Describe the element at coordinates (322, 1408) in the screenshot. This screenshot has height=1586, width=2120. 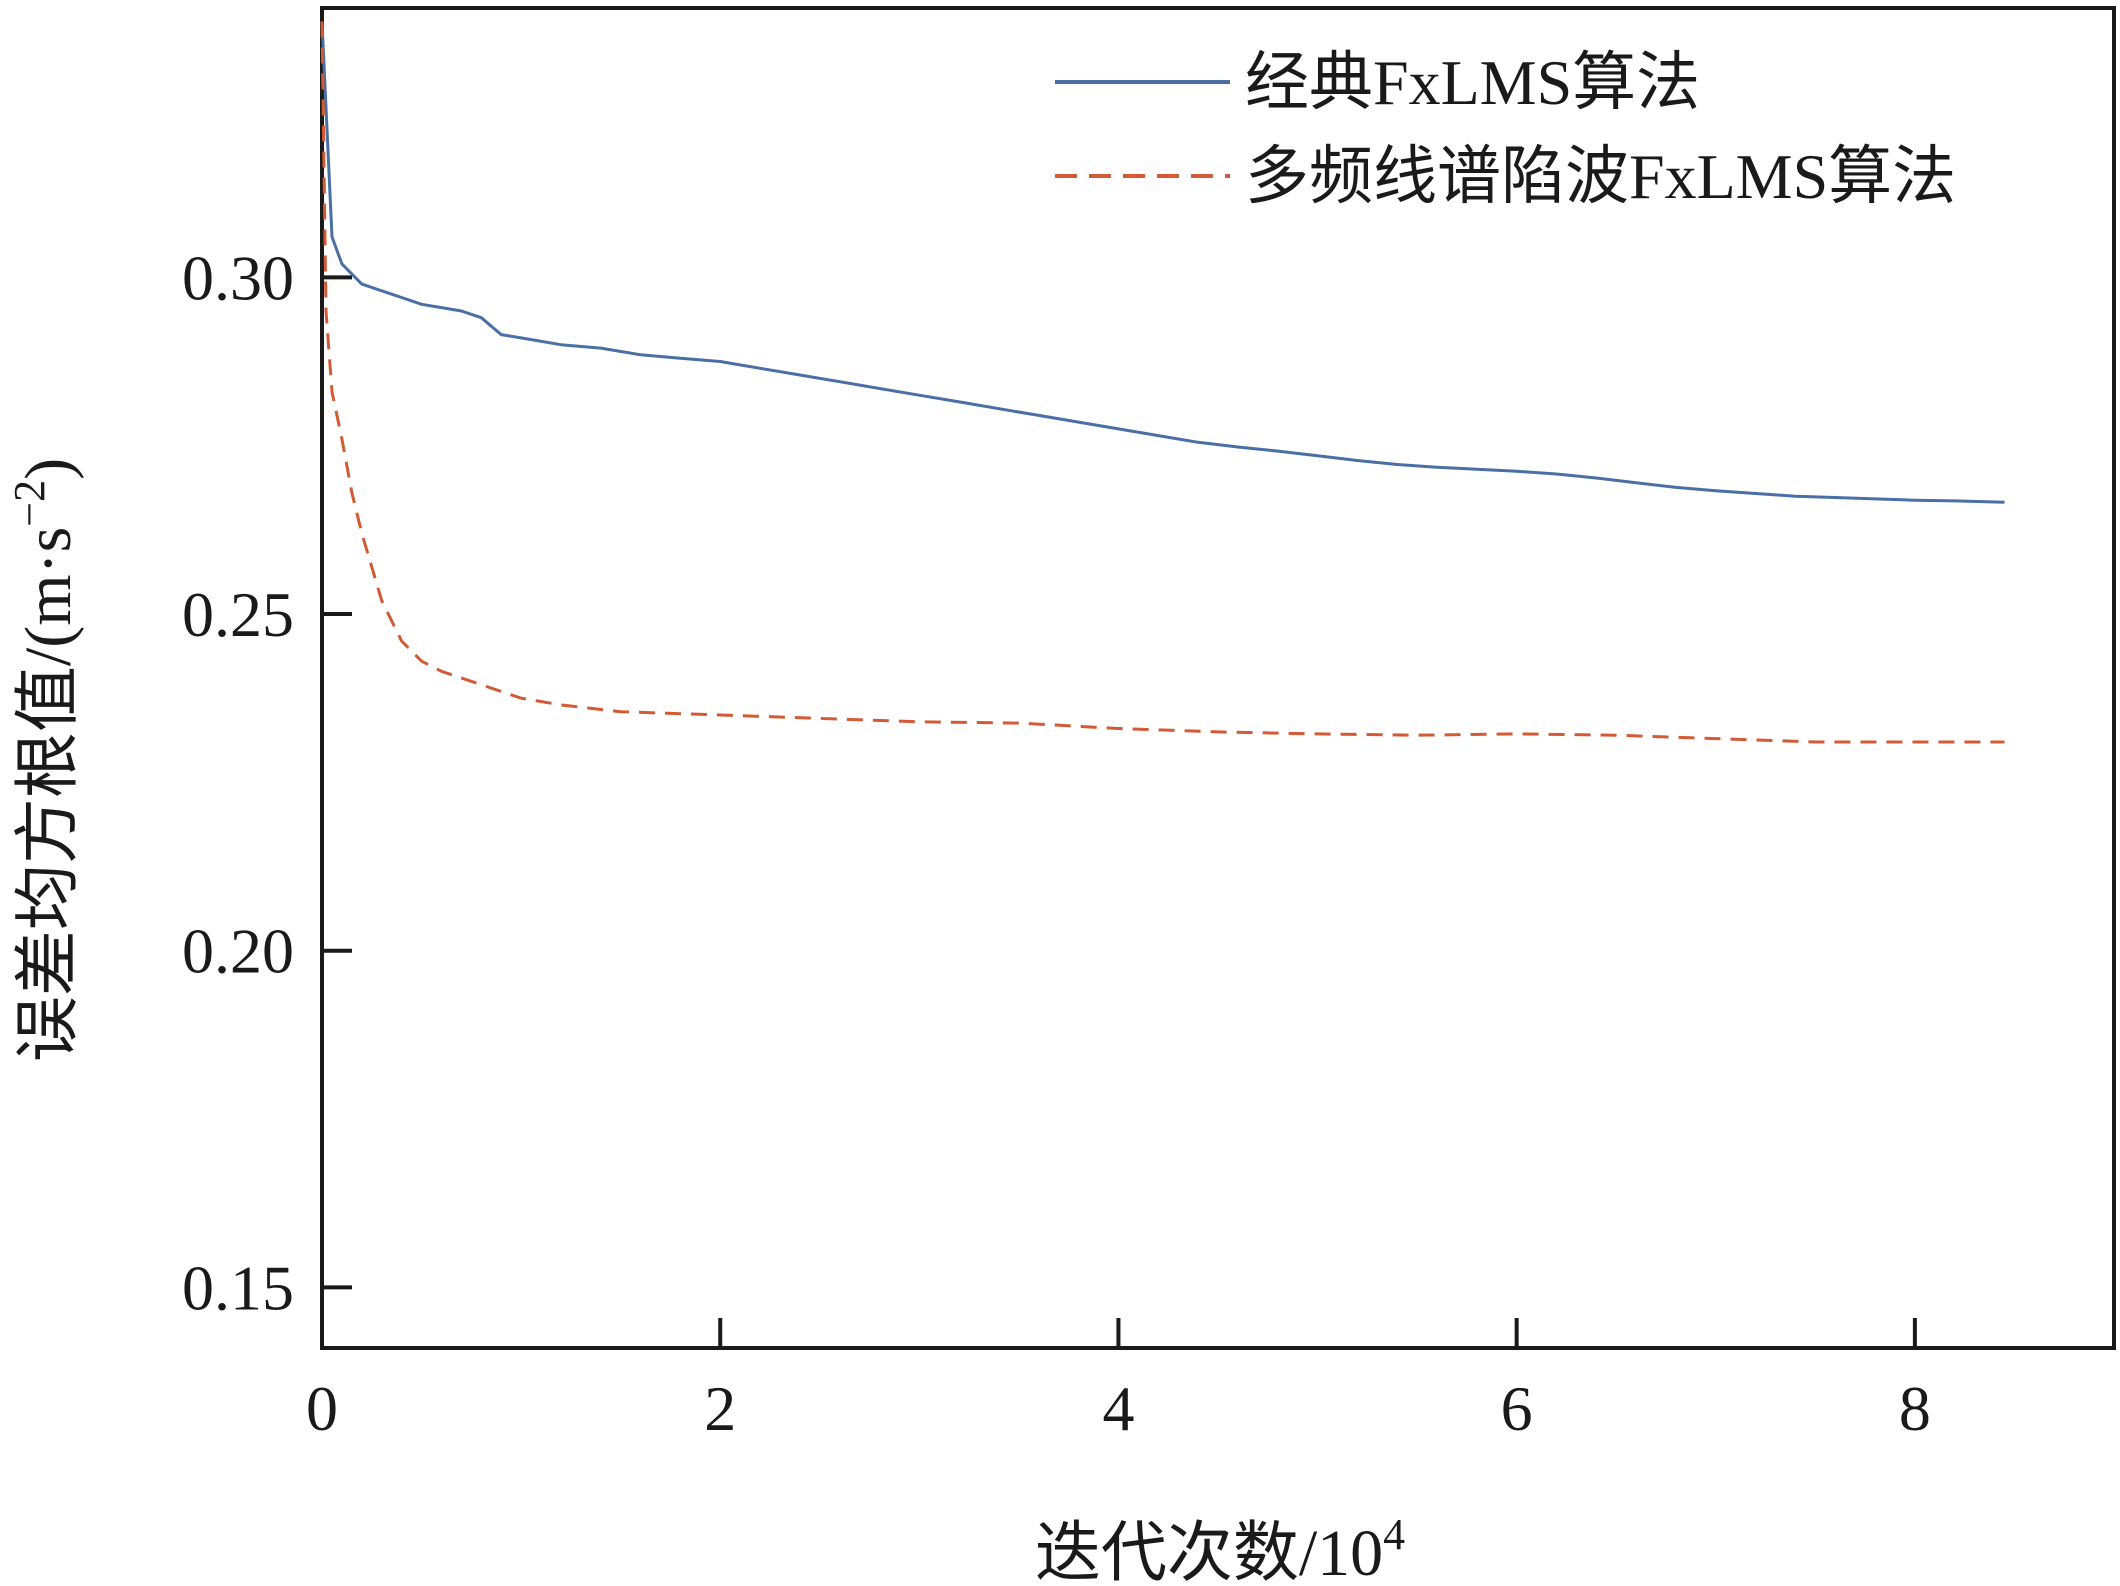
I see `x-tick-label: 0` at that location.